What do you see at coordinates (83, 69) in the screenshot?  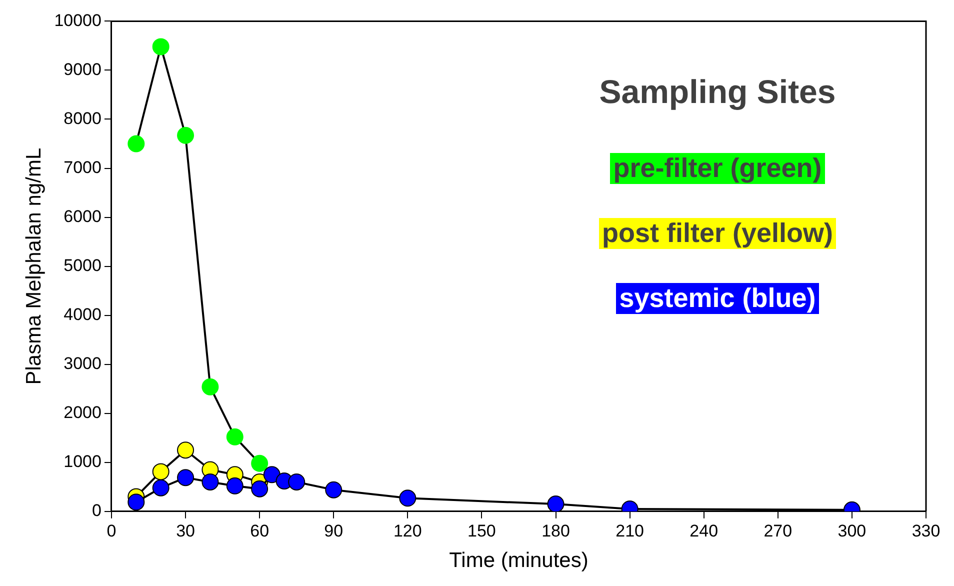 I see `y-tick-label: 9000` at bounding box center [83, 69].